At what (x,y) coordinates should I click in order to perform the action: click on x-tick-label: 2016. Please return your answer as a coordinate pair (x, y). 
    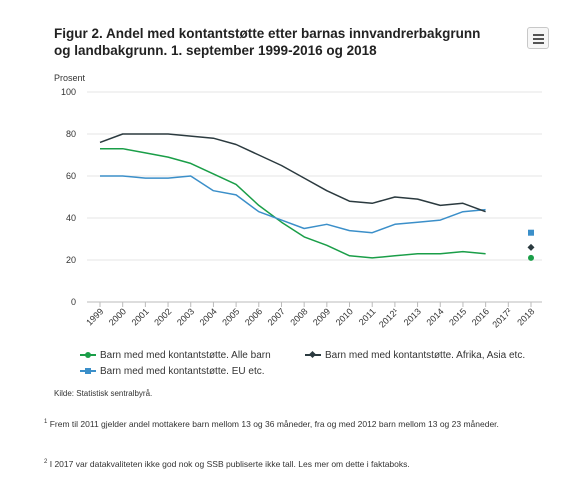
    Looking at the image, I should click on (480, 316).